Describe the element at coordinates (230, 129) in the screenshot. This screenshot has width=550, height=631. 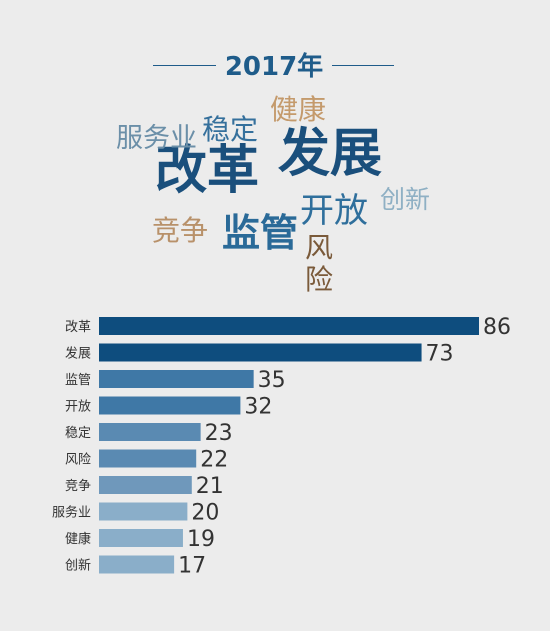
I see `cloud-word-wending: 稳定` at that location.